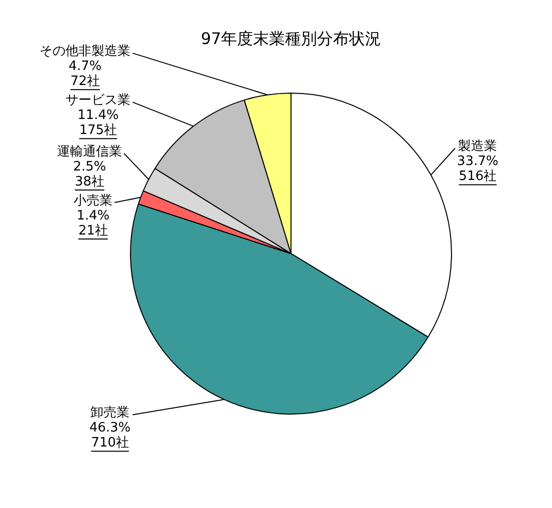 The image size is (552, 508). Describe the element at coordinates (477, 176) in the screenshot. I see `text: 516社` at that location.